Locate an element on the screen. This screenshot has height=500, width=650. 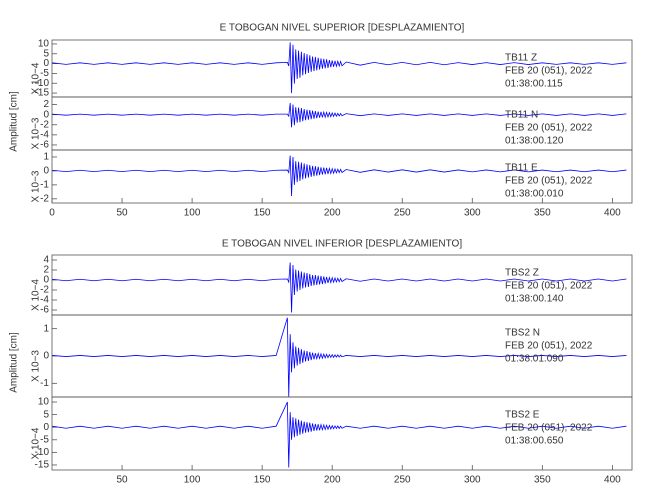
station-annotation: TBS2 E is located at coordinates (522, 415).